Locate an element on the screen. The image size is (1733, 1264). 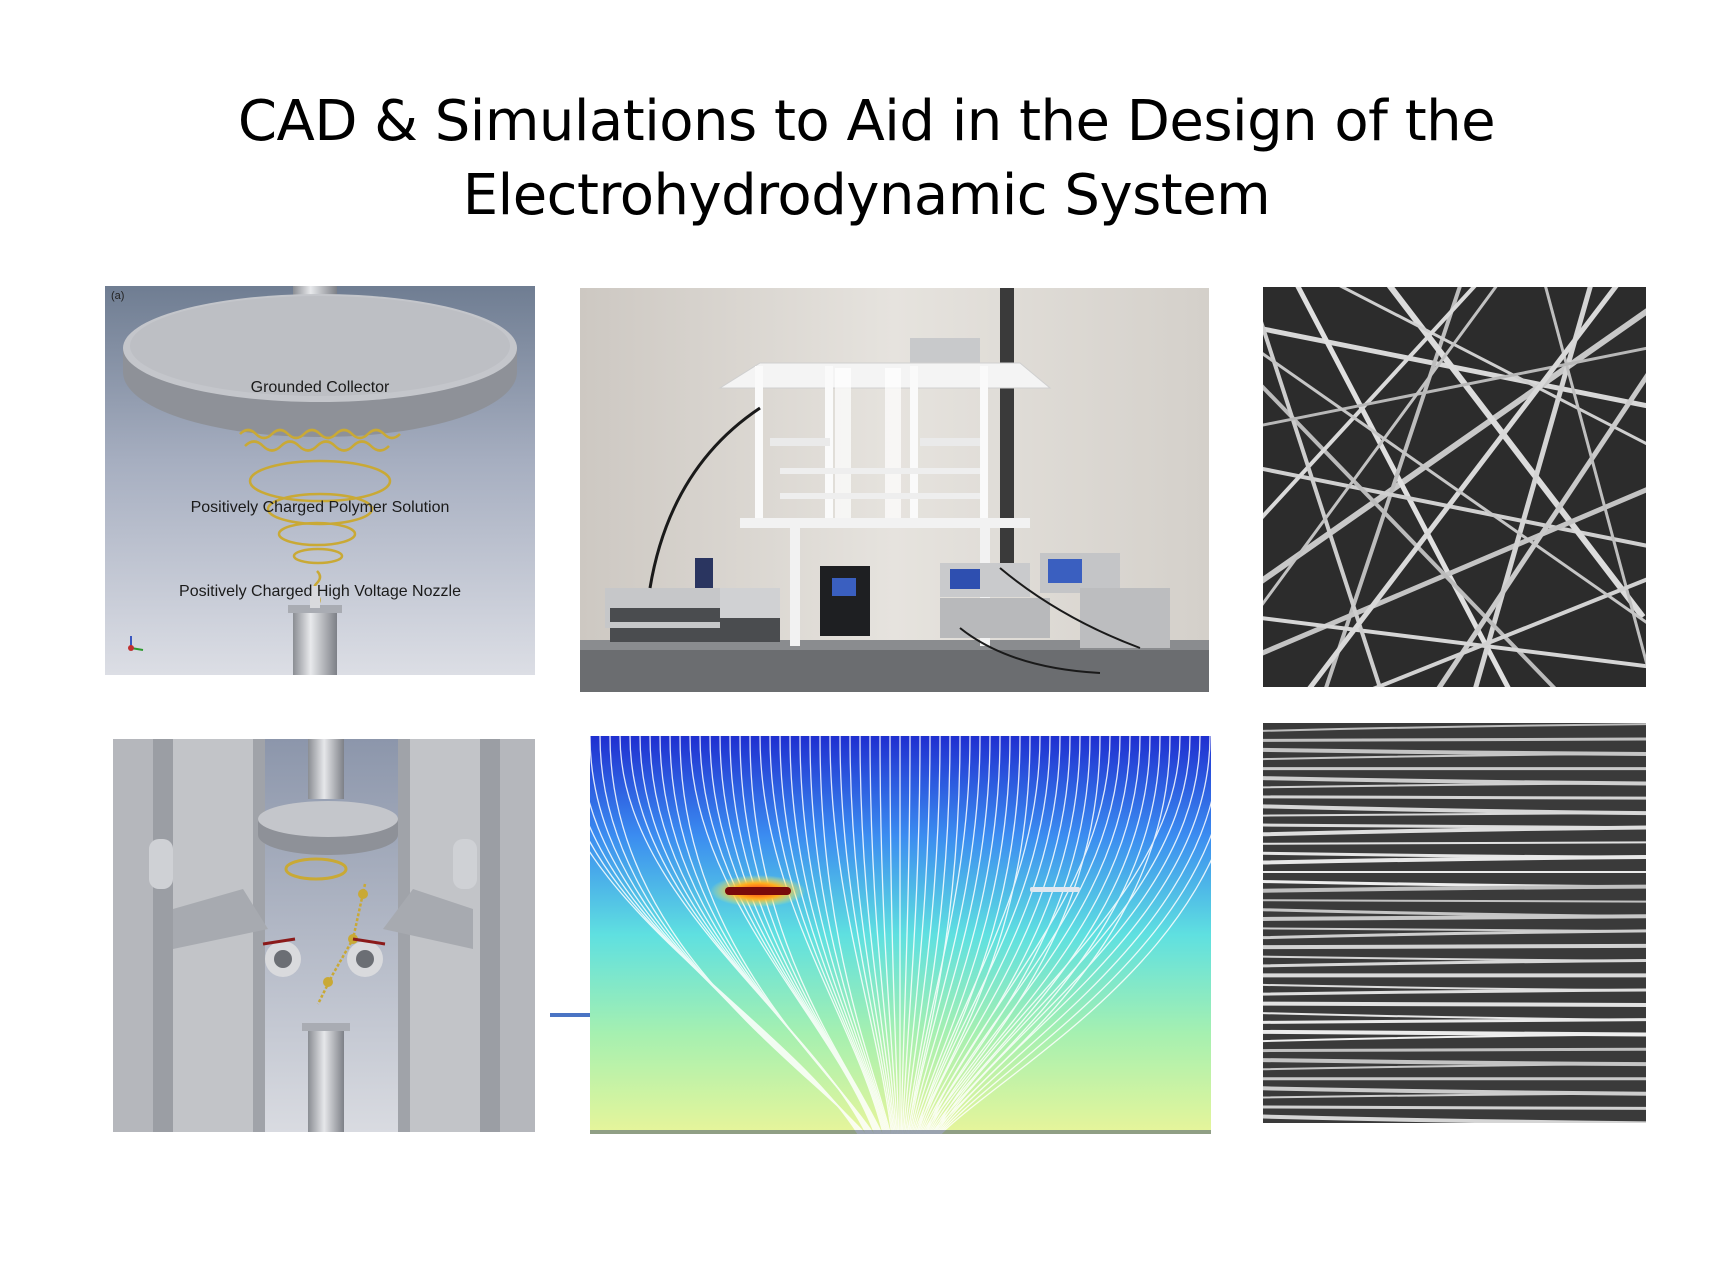
slide-title-line-2: Electrohydrodynamic System is located at coordinates (866, 196).